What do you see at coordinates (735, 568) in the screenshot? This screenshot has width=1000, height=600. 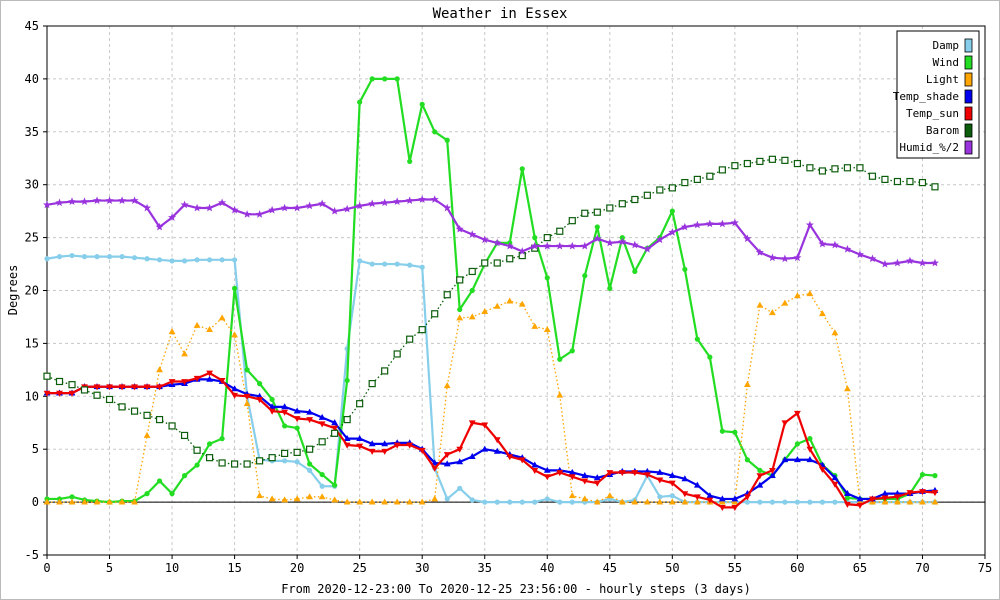 I see `x-tick-label: 55` at bounding box center [735, 568].